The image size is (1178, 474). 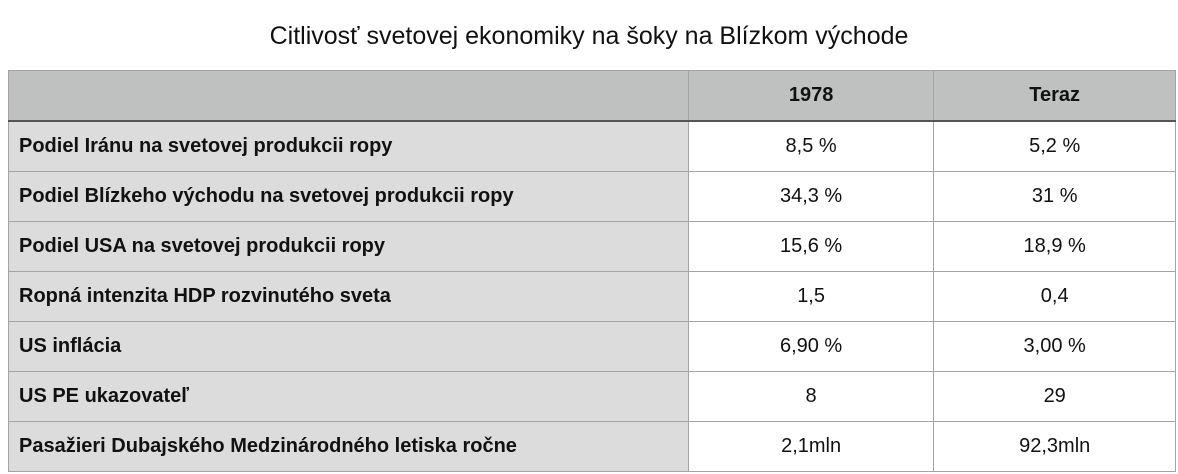 What do you see at coordinates (1054, 296) in the screenshot?
I see `value-teraz: 0,4` at bounding box center [1054, 296].